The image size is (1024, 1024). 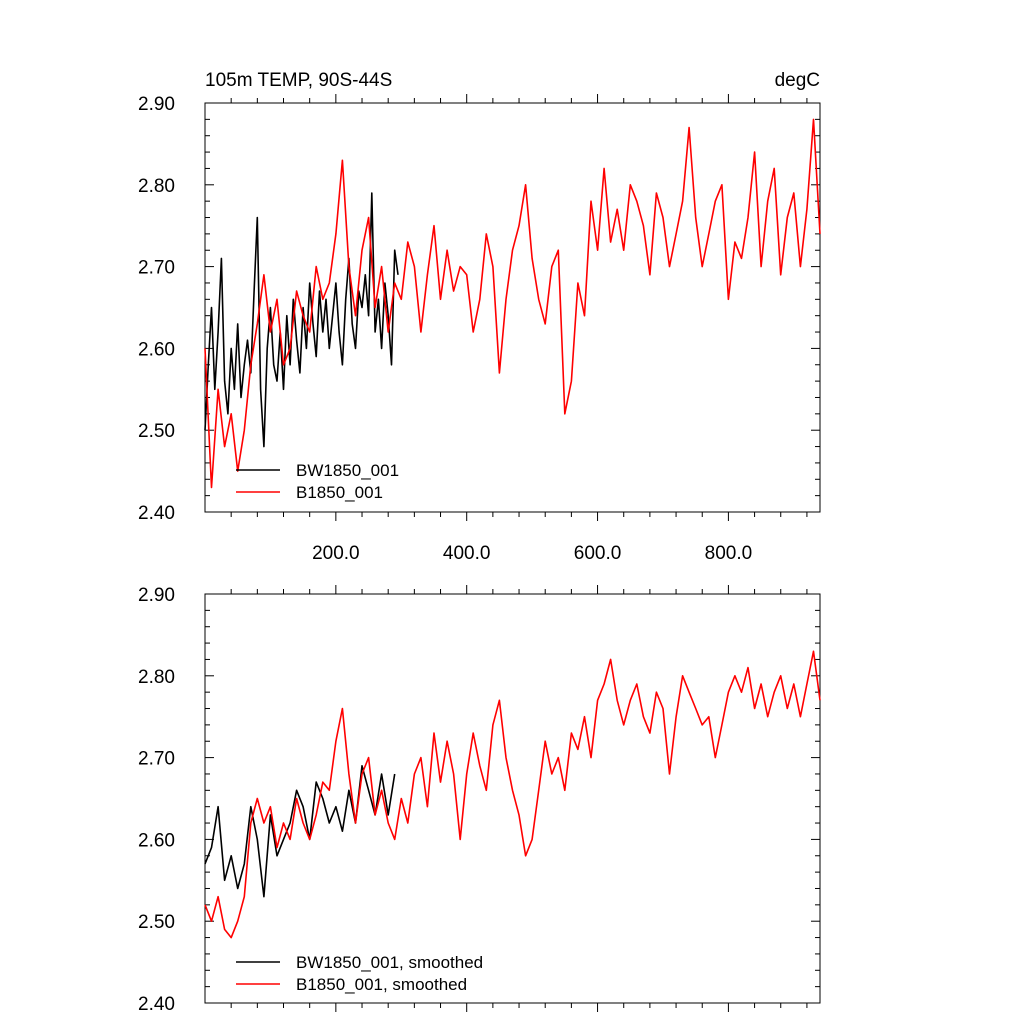 I want to click on legend-label: B1850_001, smoothed, so click(x=381, y=984).